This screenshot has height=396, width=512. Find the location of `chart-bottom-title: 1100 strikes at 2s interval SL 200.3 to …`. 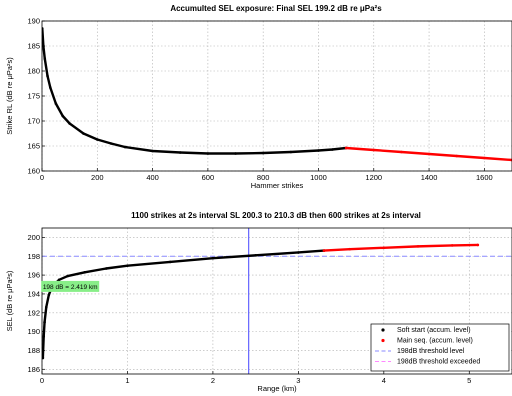

chart-bottom-title: 1100 strikes at 2s interval SL 200.3 to … is located at coordinates (276, 215).